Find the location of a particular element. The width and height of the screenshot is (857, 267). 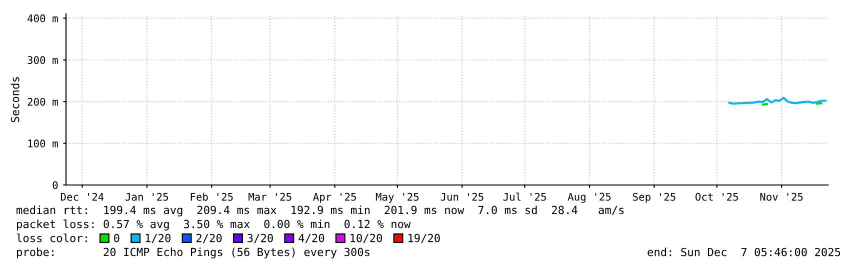

legend-label: 1/20 is located at coordinates (158, 239).